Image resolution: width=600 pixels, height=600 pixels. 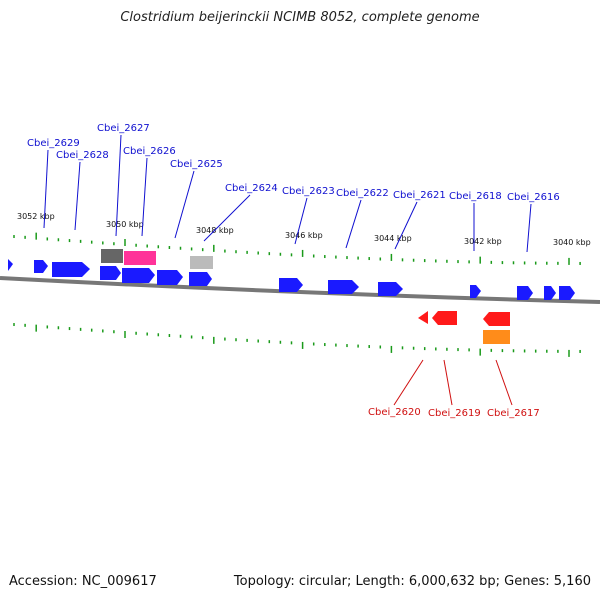 I want to click on scale-label-3046: 3046 kbp, so click(x=304, y=235).